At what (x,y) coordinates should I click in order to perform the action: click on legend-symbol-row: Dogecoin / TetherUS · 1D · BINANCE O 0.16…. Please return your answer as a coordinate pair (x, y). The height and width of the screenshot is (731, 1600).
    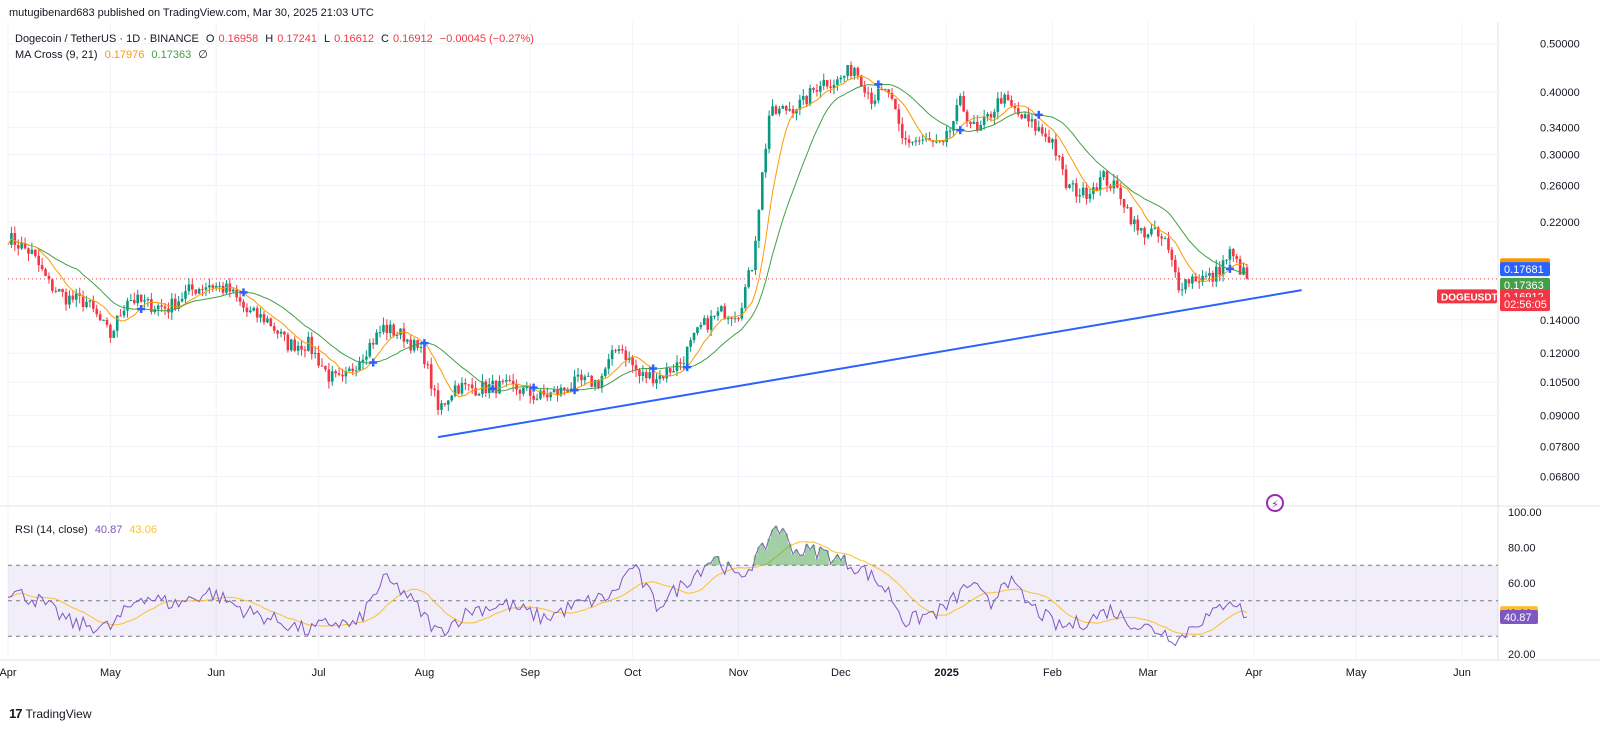
    Looking at the image, I should click on (276, 39).